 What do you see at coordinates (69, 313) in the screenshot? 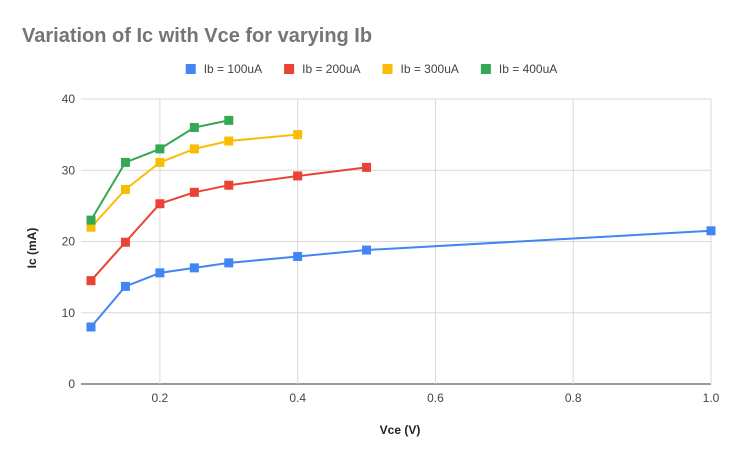
I see `y-tick-label: 10` at bounding box center [69, 313].